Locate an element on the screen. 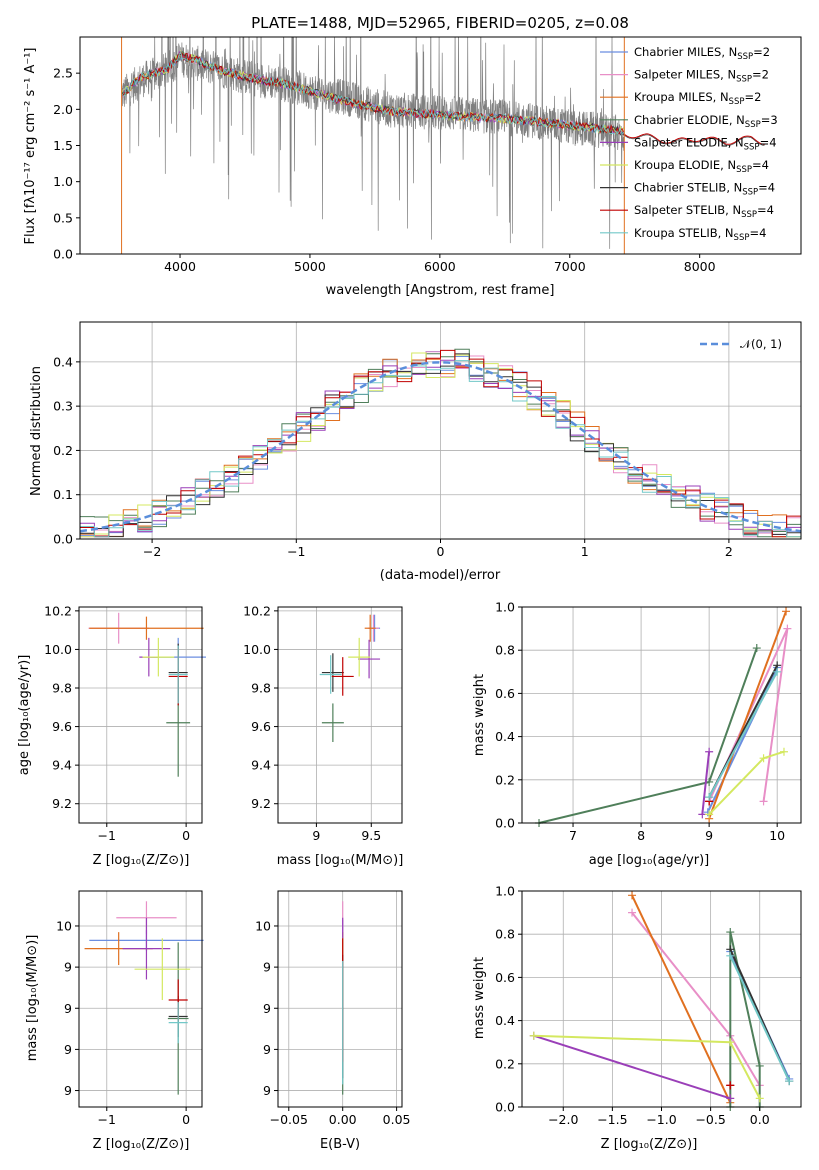  y-tick-label: 2.5 is located at coordinates (63, 73).